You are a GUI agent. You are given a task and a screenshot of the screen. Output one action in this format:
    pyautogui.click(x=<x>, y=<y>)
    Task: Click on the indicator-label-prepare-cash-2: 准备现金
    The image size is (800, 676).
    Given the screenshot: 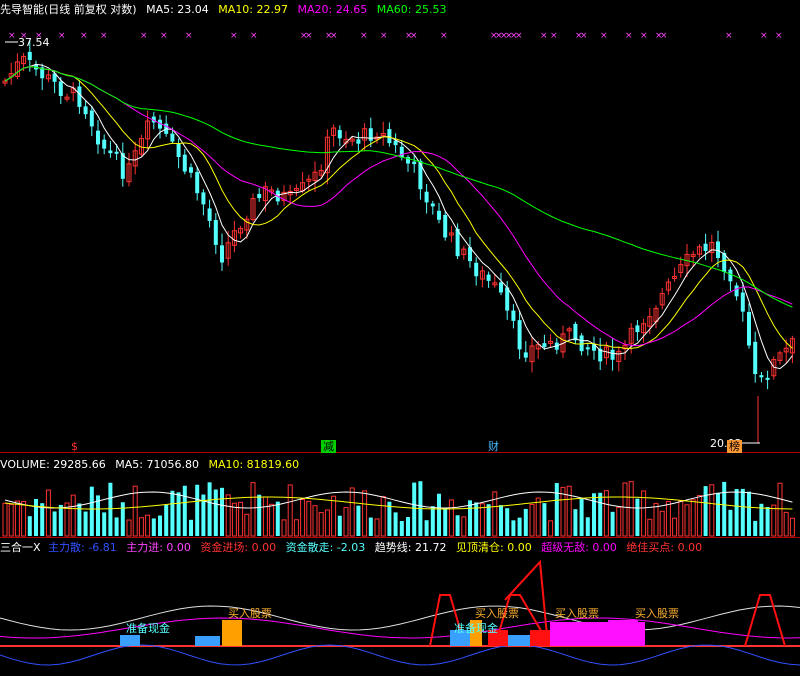 What is the action you would take?
    pyautogui.click(x=476, y=628)
    